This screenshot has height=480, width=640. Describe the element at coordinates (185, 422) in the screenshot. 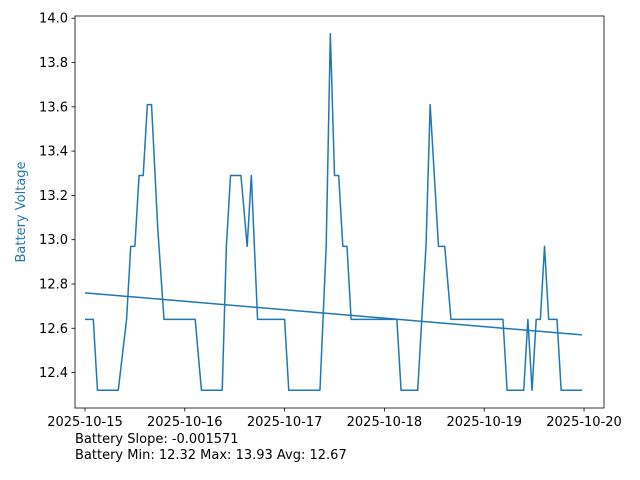

I see `x-tick-label: 2025-10-16` at that location.